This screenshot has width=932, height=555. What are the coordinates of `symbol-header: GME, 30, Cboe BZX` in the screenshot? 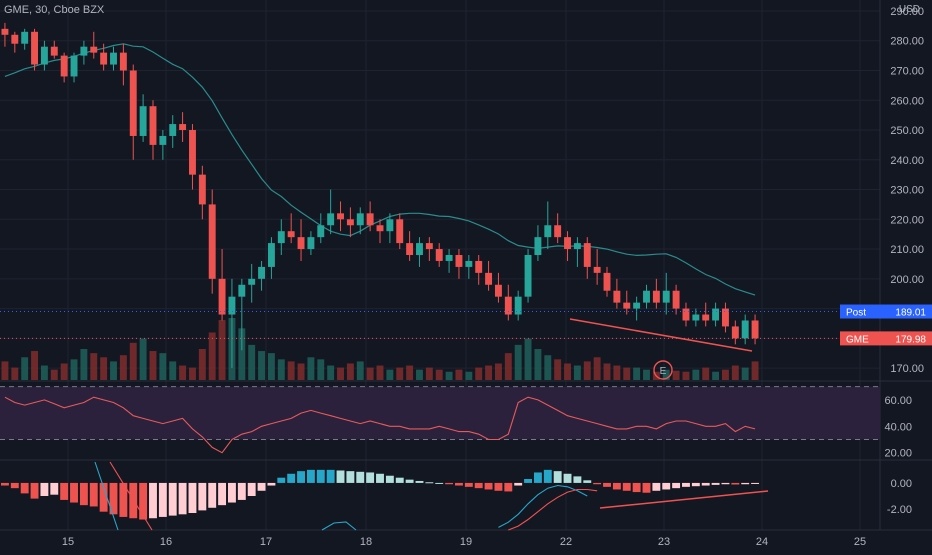 It's located at (54, 10).